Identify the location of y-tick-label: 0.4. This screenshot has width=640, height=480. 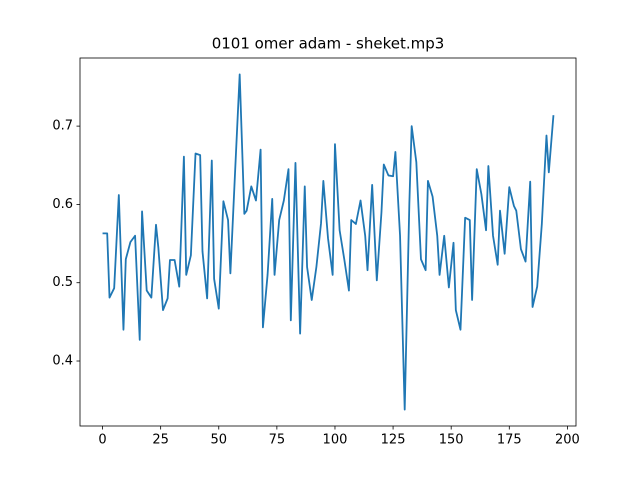
(62, 361).